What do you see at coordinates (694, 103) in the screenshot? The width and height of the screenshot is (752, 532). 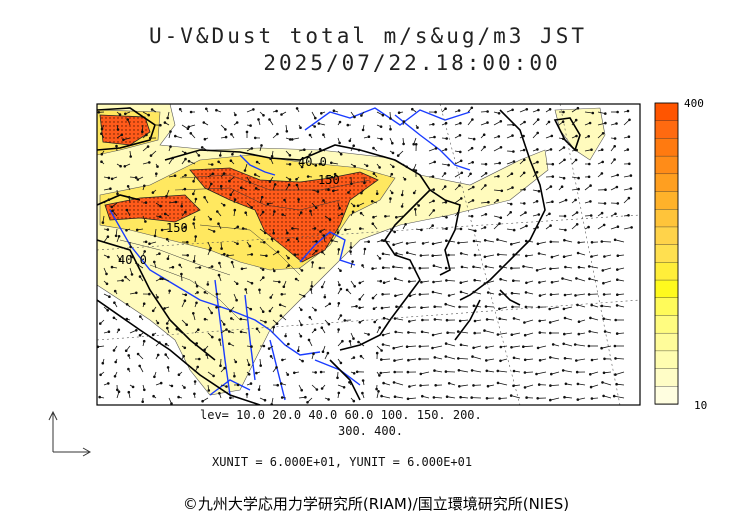 I see `colorbar-max-label: 400` at bounding box center [694, 103].